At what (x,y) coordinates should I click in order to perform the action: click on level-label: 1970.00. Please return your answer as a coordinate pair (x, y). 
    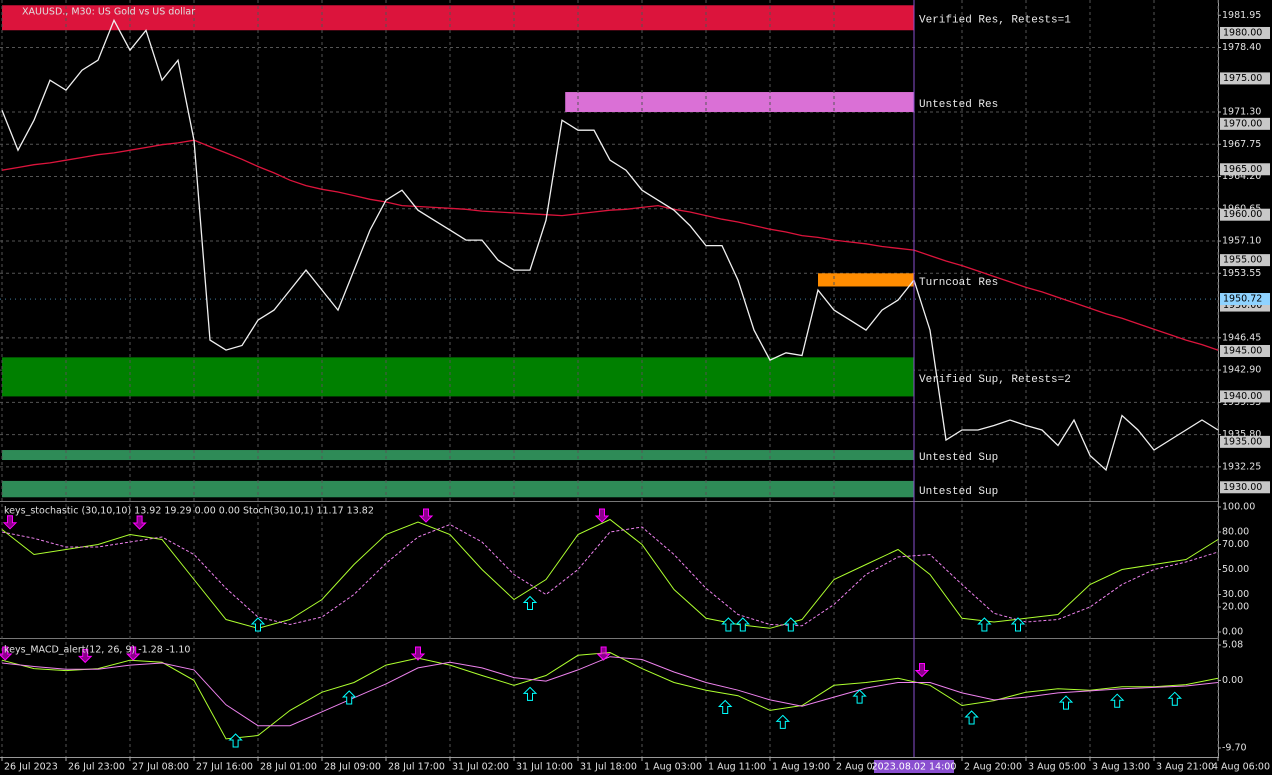
    Looking at the image, I should click on (1242, 123).